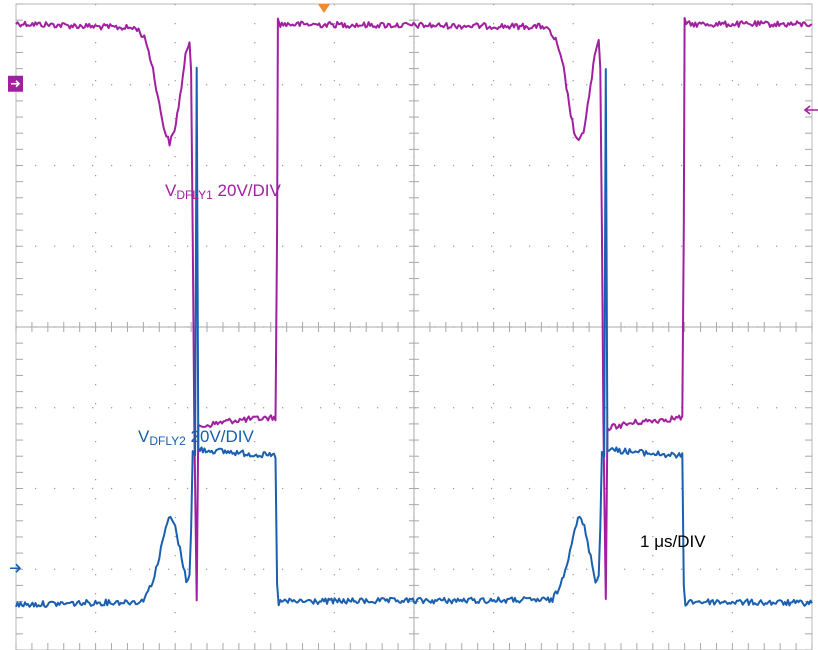 This screenshot has width=818, height=650. What do you see at coordinates (167, 441) in the screenshot?
I see `dfly2-label-sub: DFLY2` at bounding box center [167, 441].